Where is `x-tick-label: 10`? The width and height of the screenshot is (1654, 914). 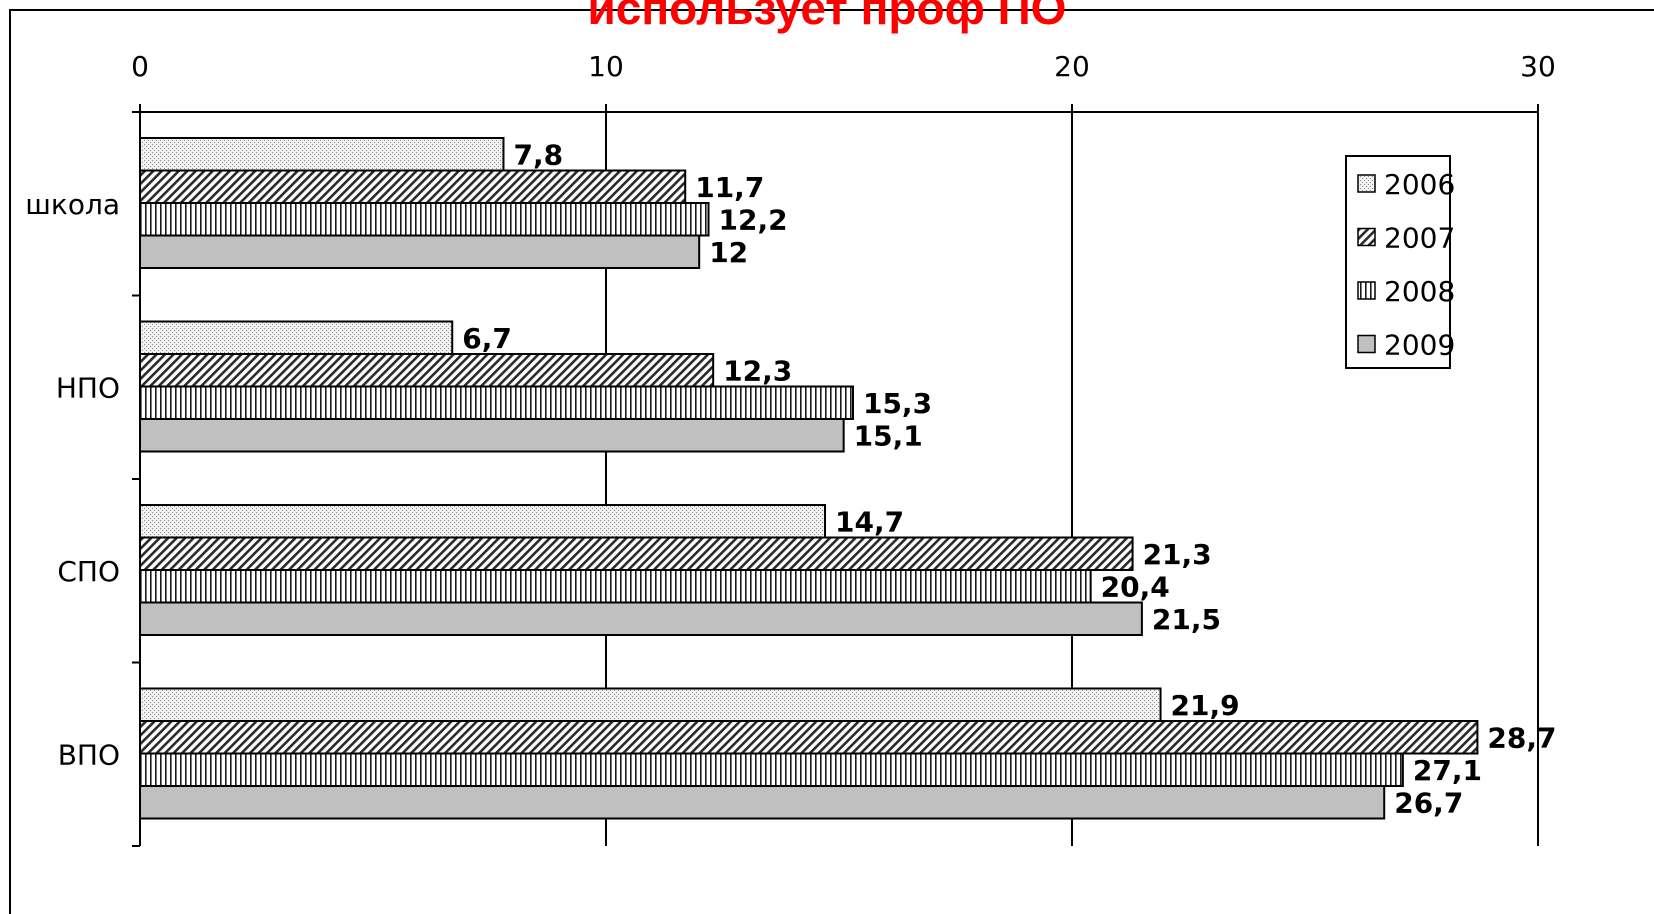 x-tick-label: 10 is located at coordinates (606, 66).